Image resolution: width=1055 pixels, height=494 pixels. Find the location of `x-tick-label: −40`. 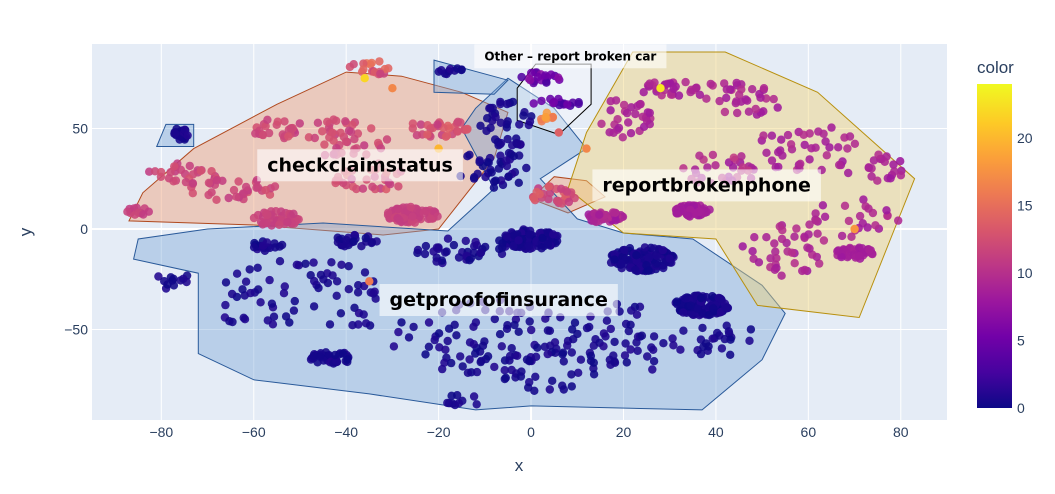

x-tick-label: −40 is located at coordinates (346, 432).